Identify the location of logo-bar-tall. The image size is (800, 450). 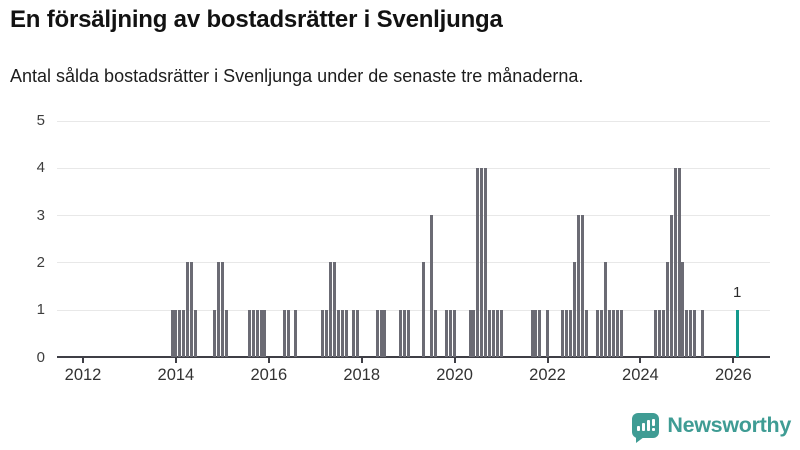
(649, 425).